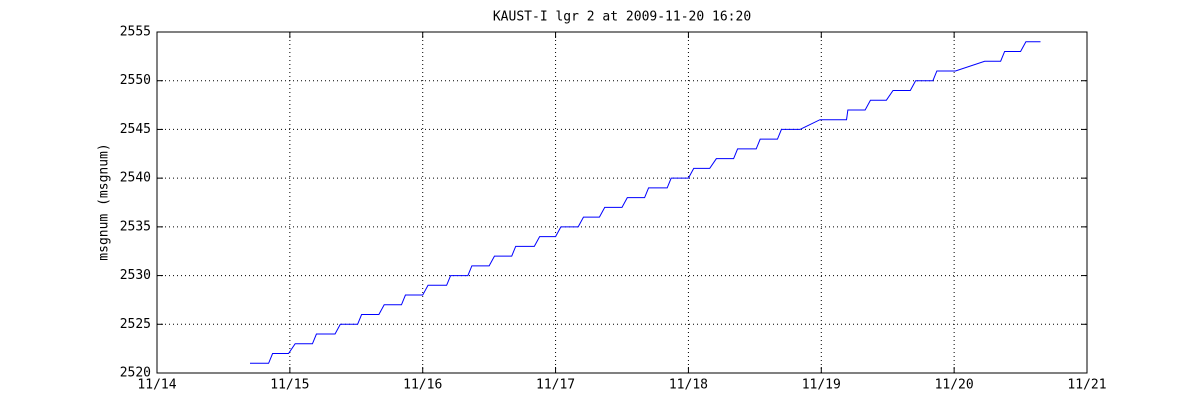  What do you see at coordinates (135, 129) in the screenshot?
I see `y-tick-label: 2545` at bounding box center [135, 129].